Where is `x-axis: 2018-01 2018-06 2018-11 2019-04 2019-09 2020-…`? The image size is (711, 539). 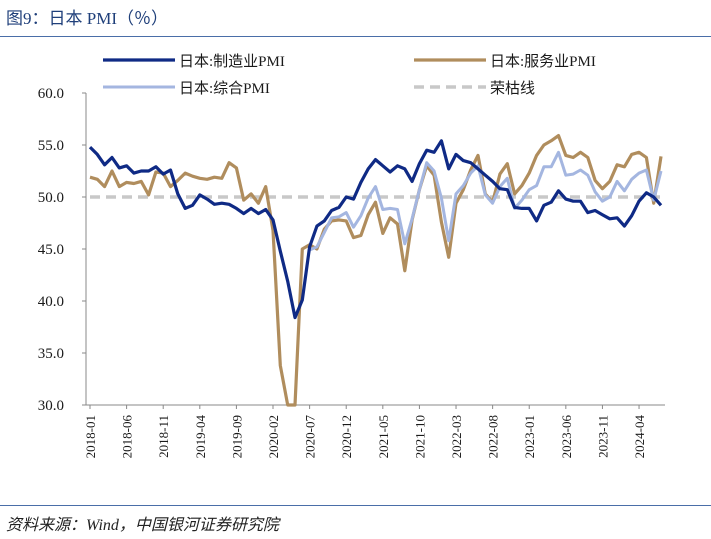 x-axis: 2018-01 2018-06 2018-11 2019-04 2019-09 2020-… is located at coordinates (374, 431).